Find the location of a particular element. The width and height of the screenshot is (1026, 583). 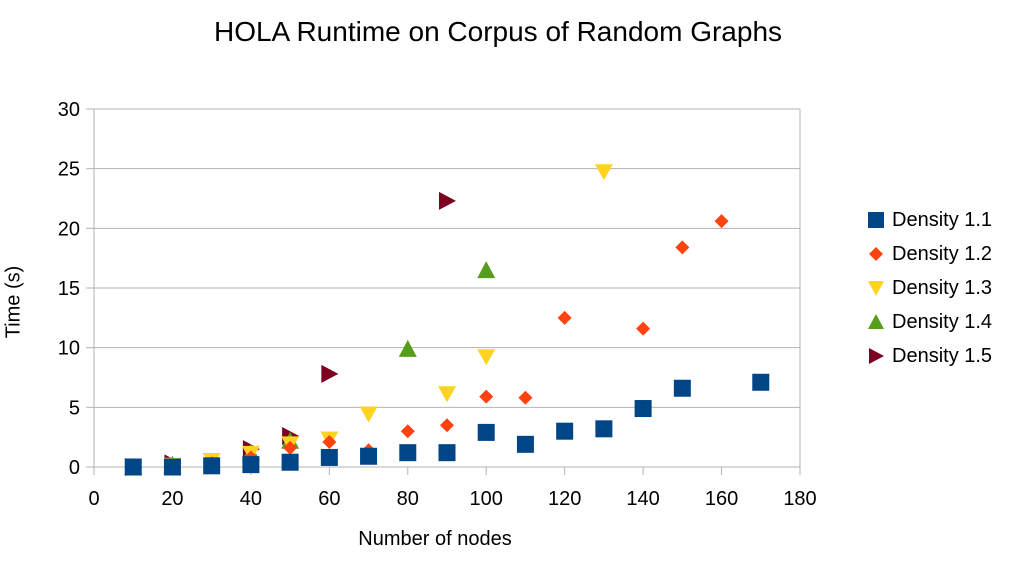

x-tick-label-4: 80 is located at coordinates (408, 499).